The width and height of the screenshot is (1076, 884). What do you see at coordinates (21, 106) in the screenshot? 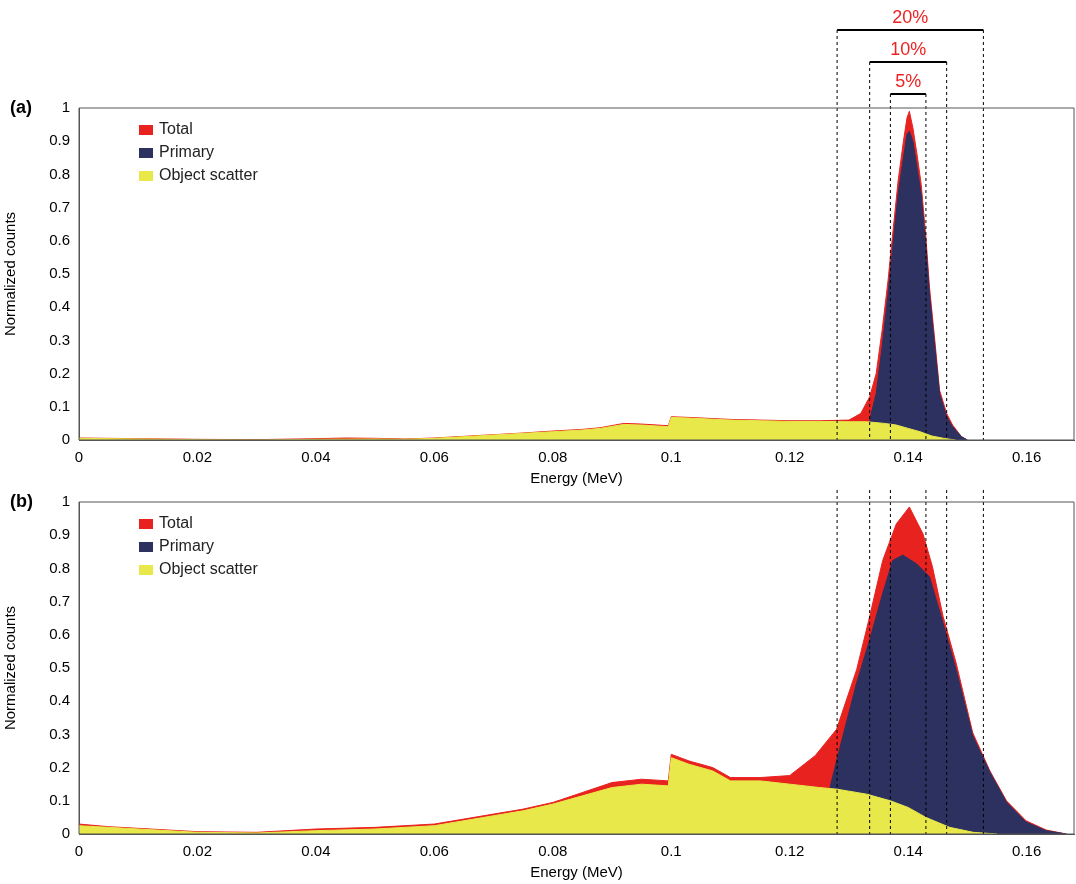
I see `chart-title: (a)` at bounding box center [21, 106].